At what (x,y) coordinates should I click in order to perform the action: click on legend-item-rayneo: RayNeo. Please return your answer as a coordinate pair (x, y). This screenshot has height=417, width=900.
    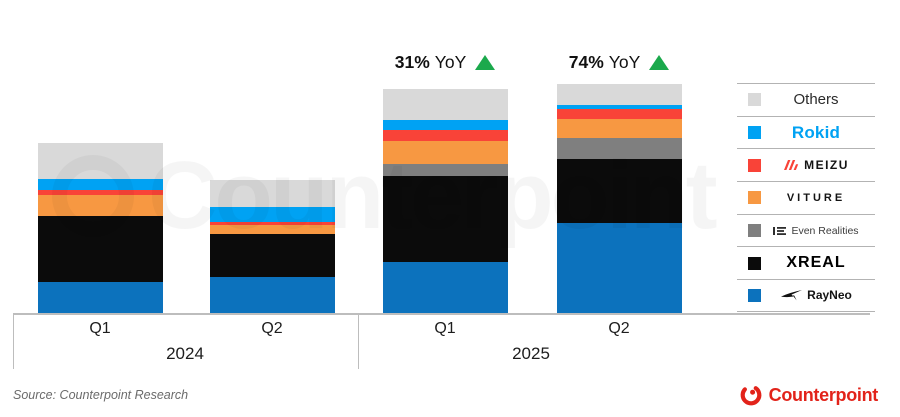
    Looking at the image, I should click on (806, 295).